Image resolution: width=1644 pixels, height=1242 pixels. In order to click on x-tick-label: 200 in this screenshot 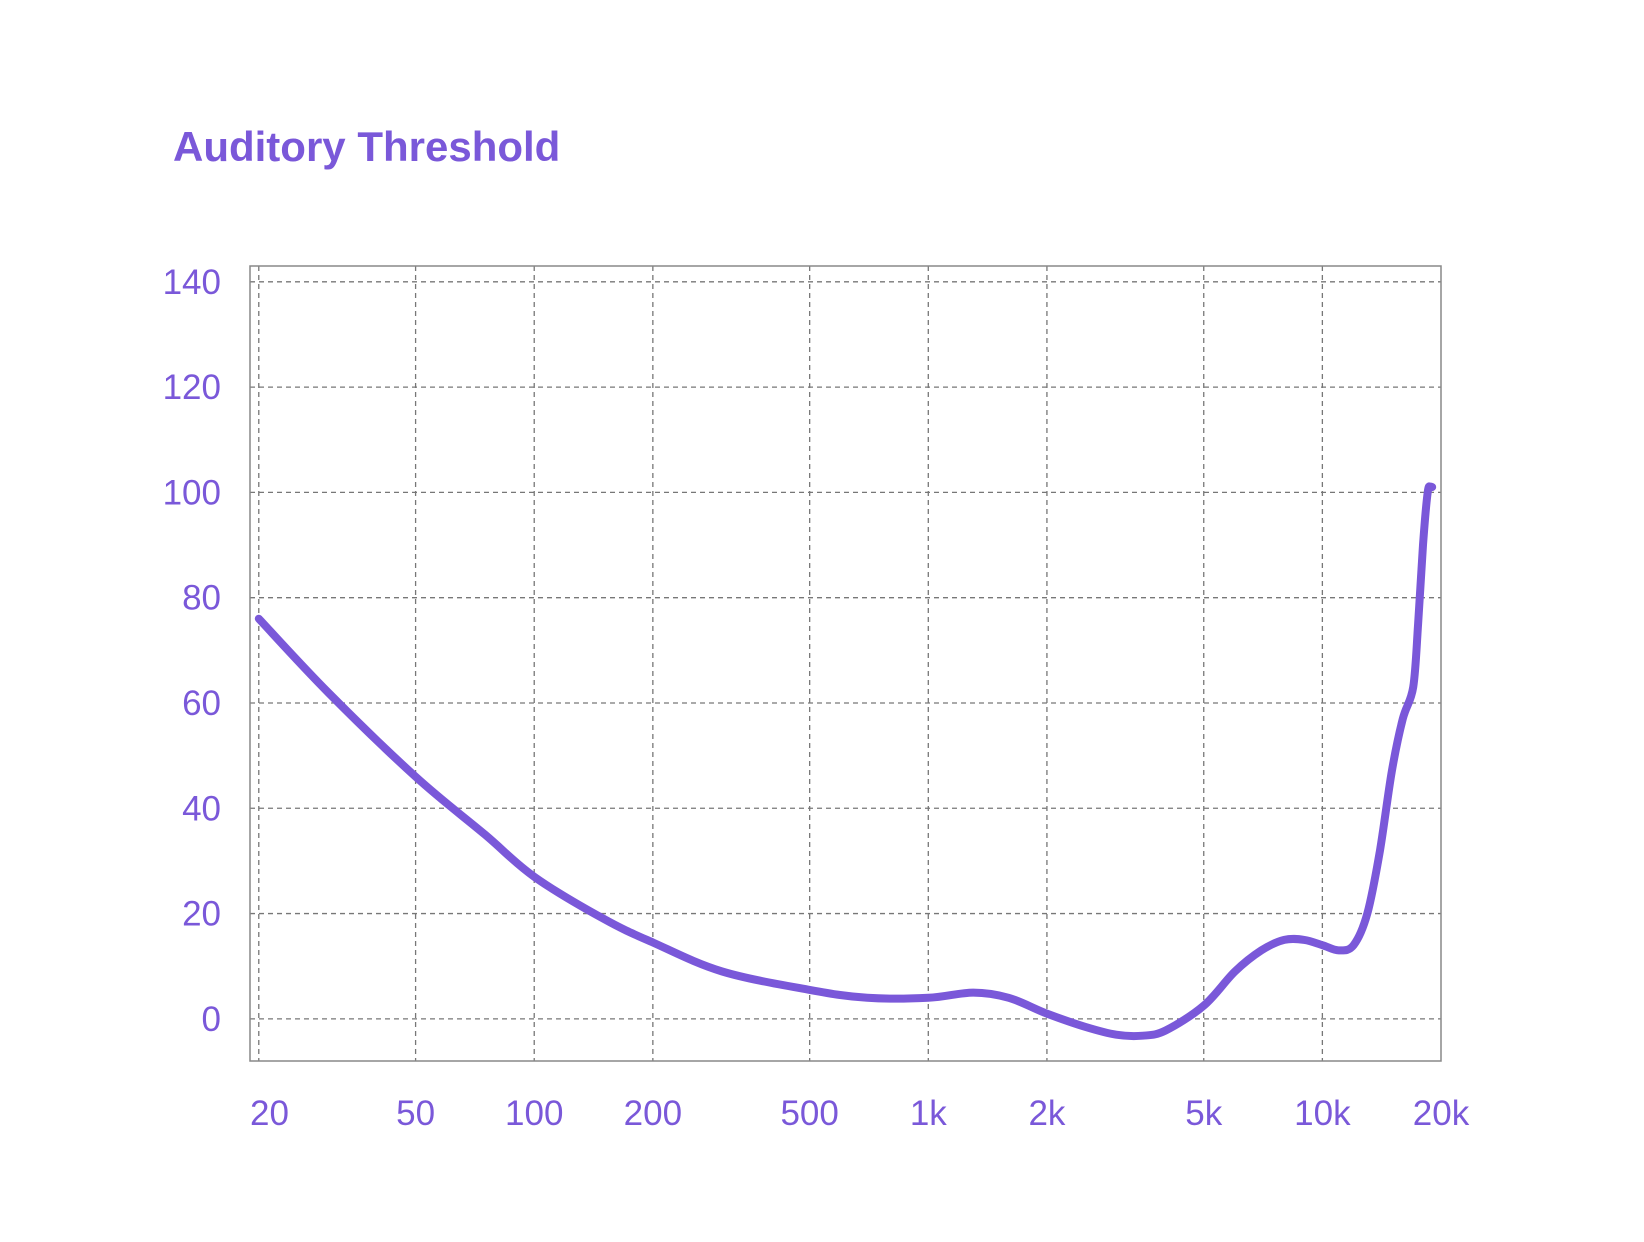, I will do `click(653, 1113)`.